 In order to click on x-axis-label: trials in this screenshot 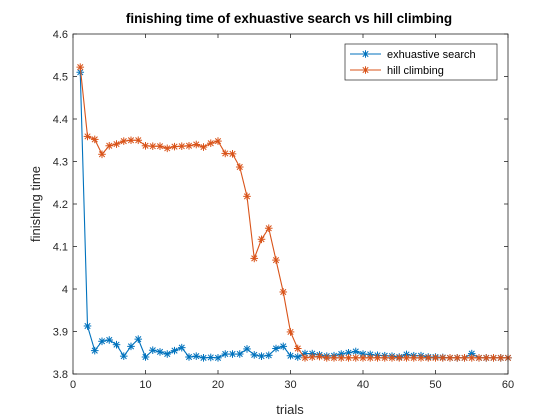, I will do `click(290, 409)`.